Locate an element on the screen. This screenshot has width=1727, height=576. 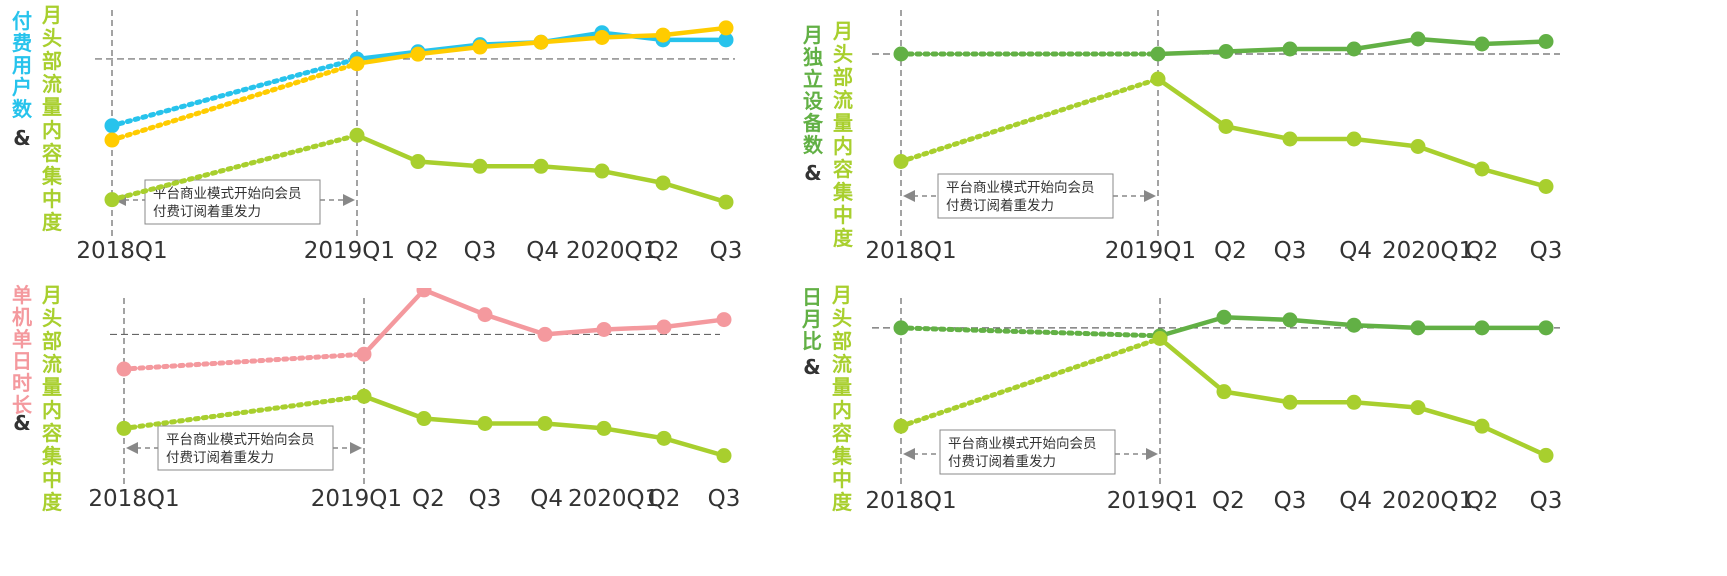
y-title-right-char: 流 is located at coordinates (842, 364).